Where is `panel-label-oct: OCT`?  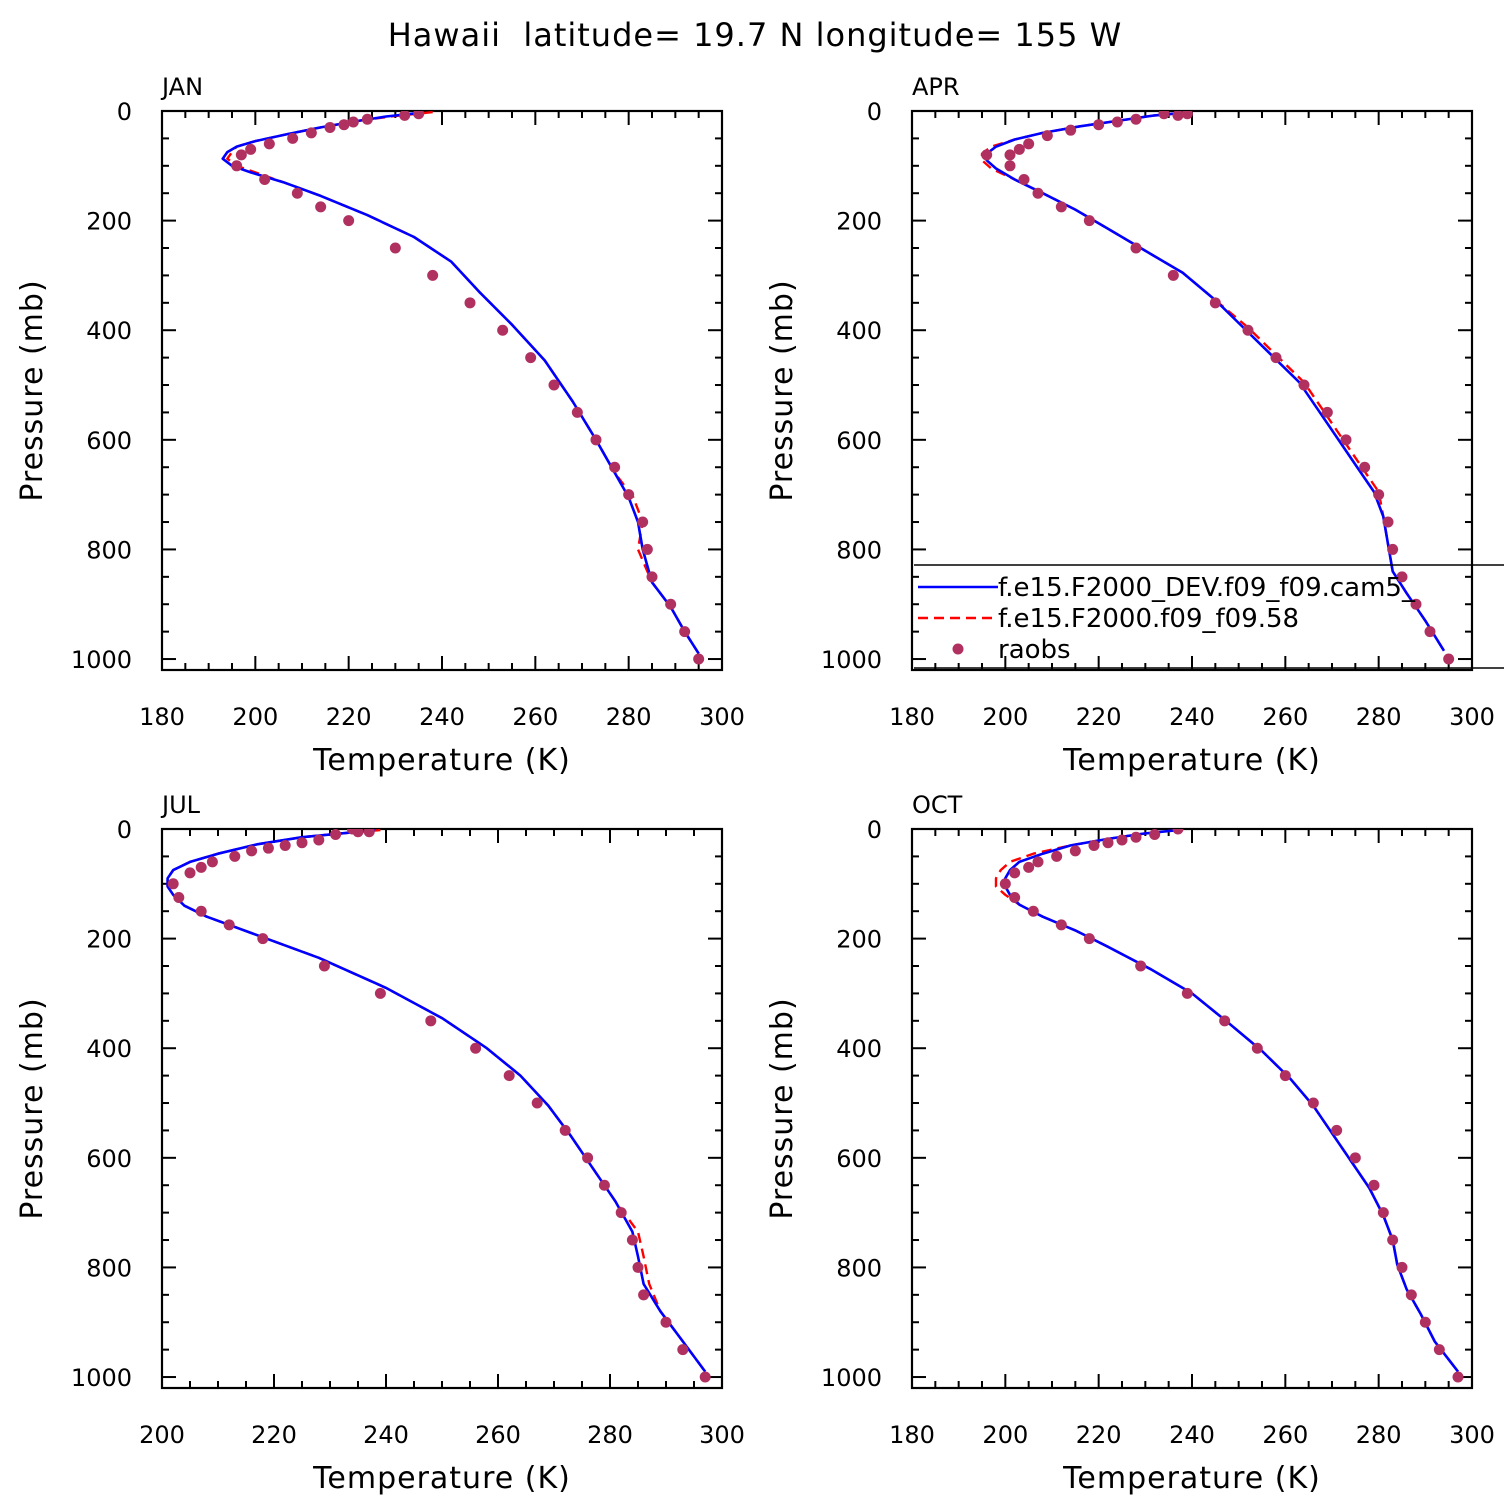 panel-label-oct: OCT is located at coordinates (937, 805).